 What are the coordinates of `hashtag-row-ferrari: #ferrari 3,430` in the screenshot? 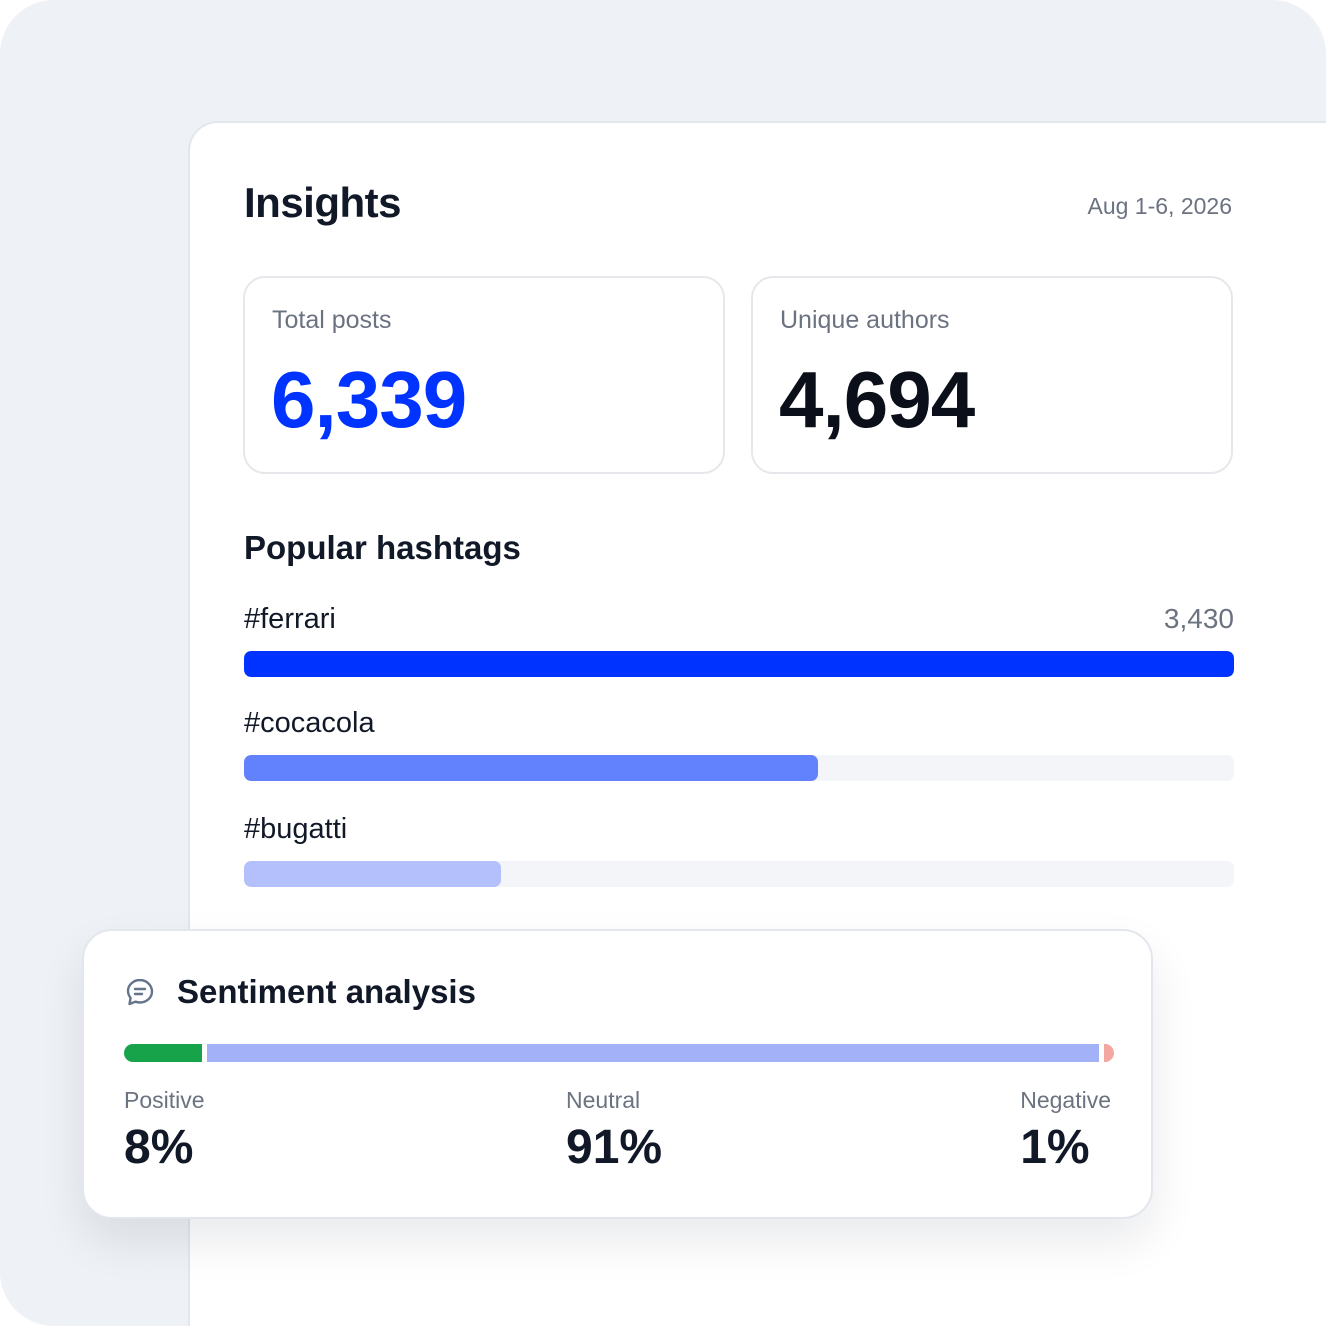 It's located at (739, 648).